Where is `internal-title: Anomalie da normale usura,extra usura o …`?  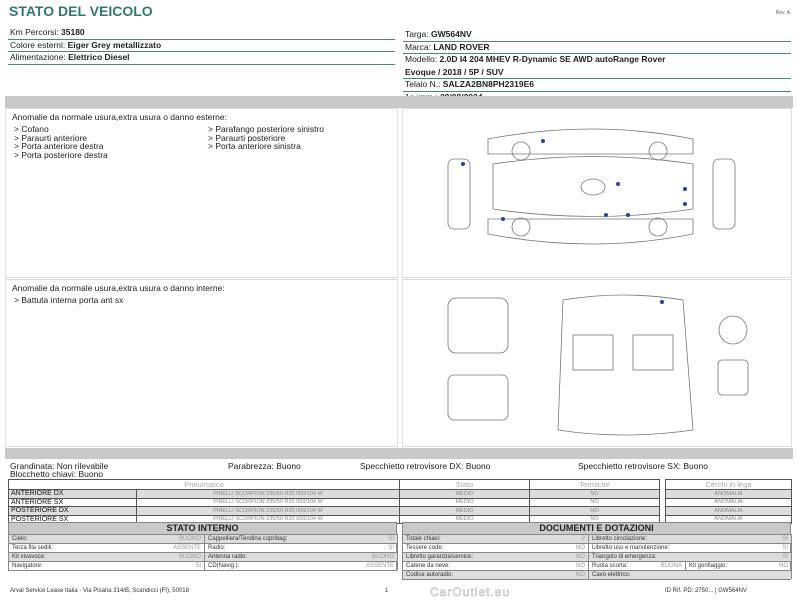 internal-title: Anomalie da normale usura,extra usura o … is located at coordinates (118, 288).